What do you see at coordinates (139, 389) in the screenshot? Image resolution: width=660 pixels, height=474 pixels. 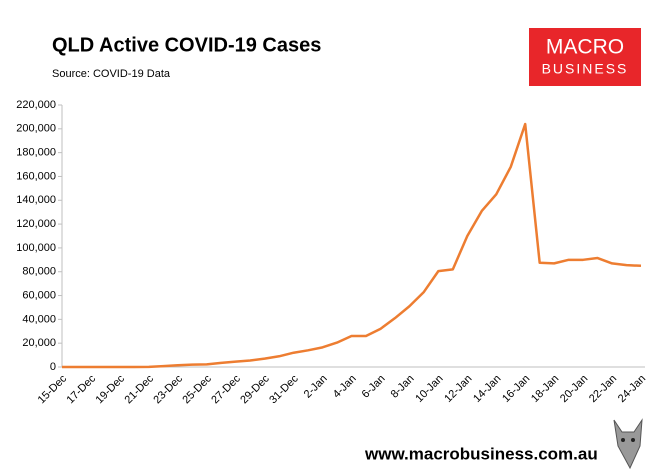 I see `x-tick-label: 21-Dec` at bounding box center [139, 389].